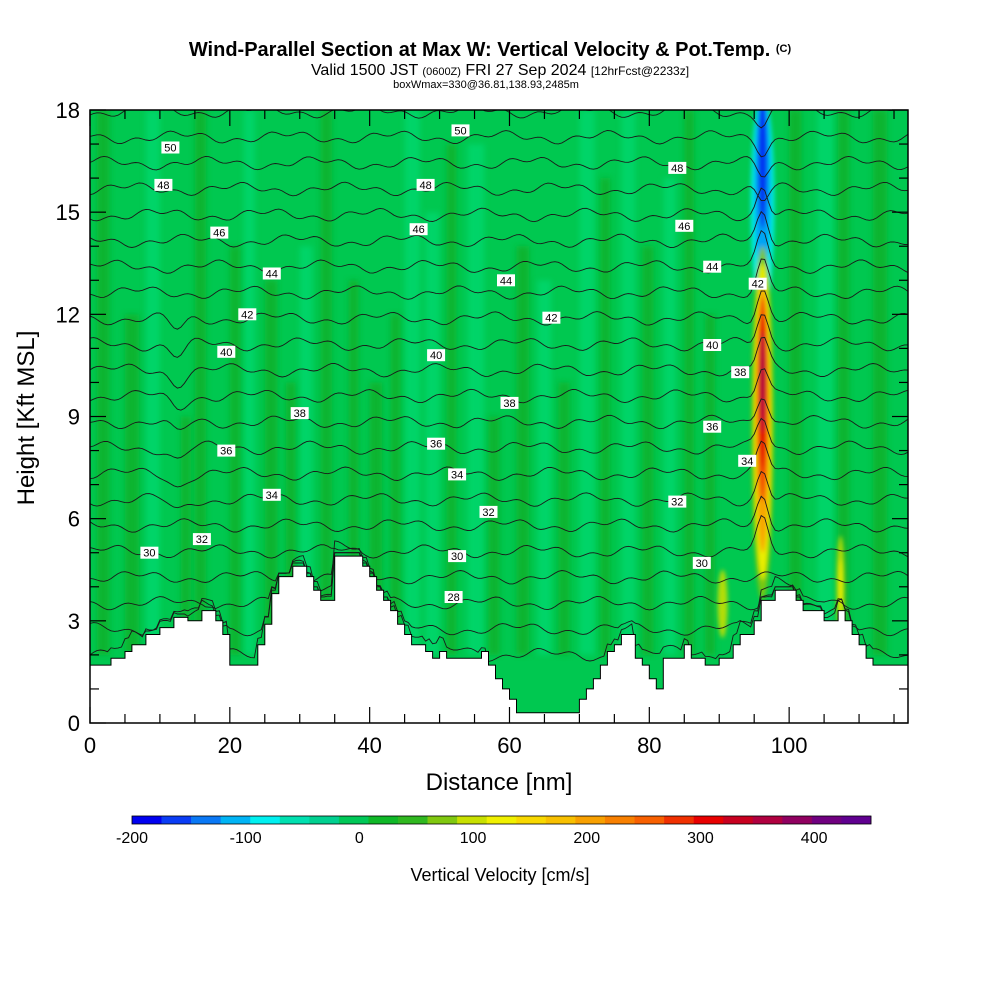 The width and height of the screenshot is (1000, 1000). What do you see at coordinates (68, 110) in the screenshot?
I see `y-tick-label: 18` at bounding box center [68, 110].